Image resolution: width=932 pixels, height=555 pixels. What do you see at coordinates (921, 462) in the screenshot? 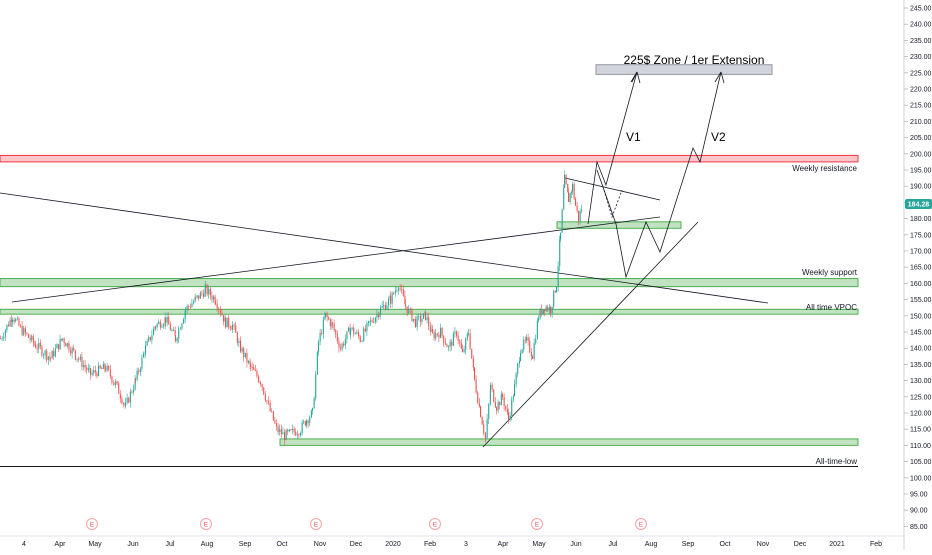
I see `y-tick-label: 105.00` at bounding box center [921, 462].